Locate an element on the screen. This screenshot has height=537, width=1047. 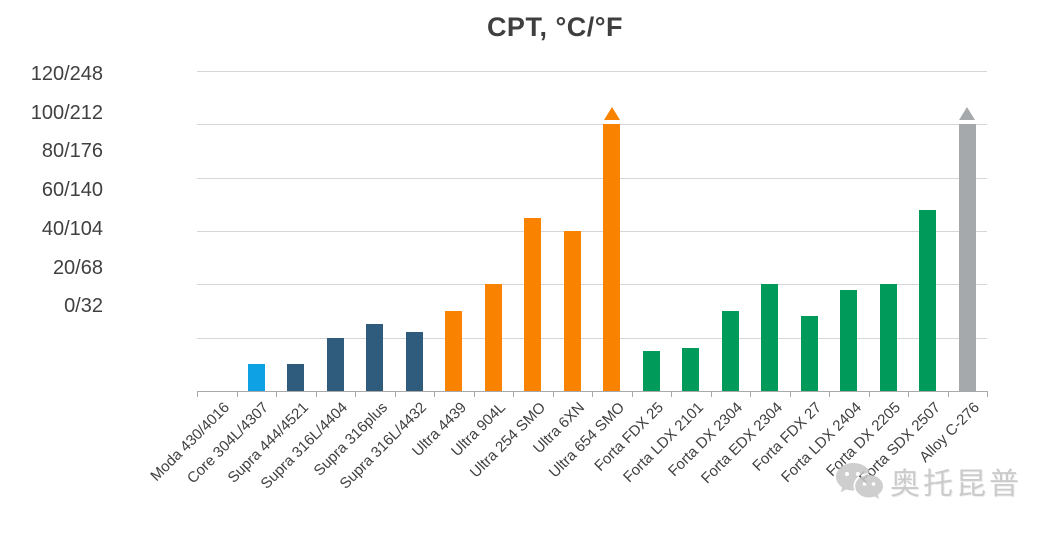
bar-ultra-904l is located at coordinates (493, 337).